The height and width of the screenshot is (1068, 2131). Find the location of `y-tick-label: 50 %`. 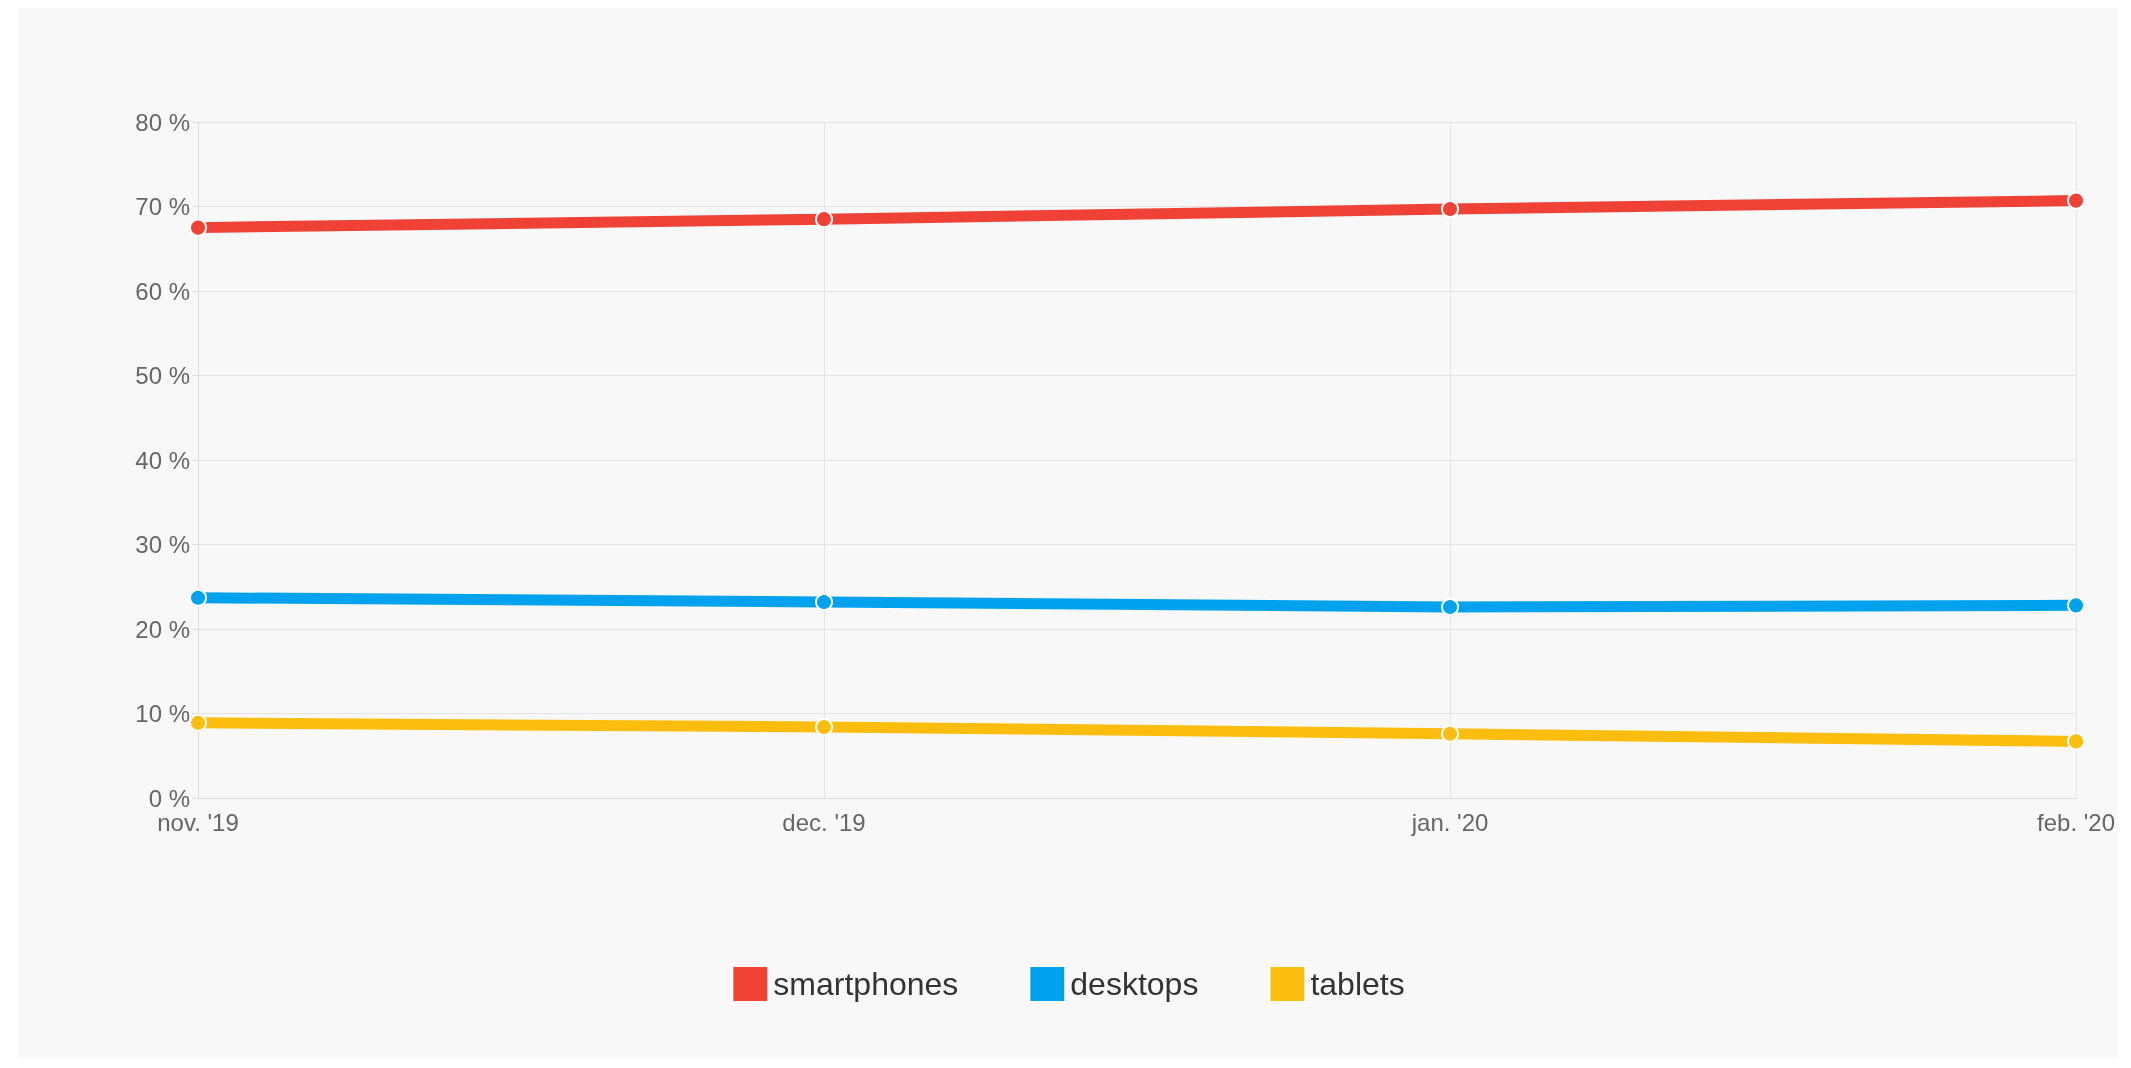

y-tick-label: 50 % is located at coordinates (162, 375).